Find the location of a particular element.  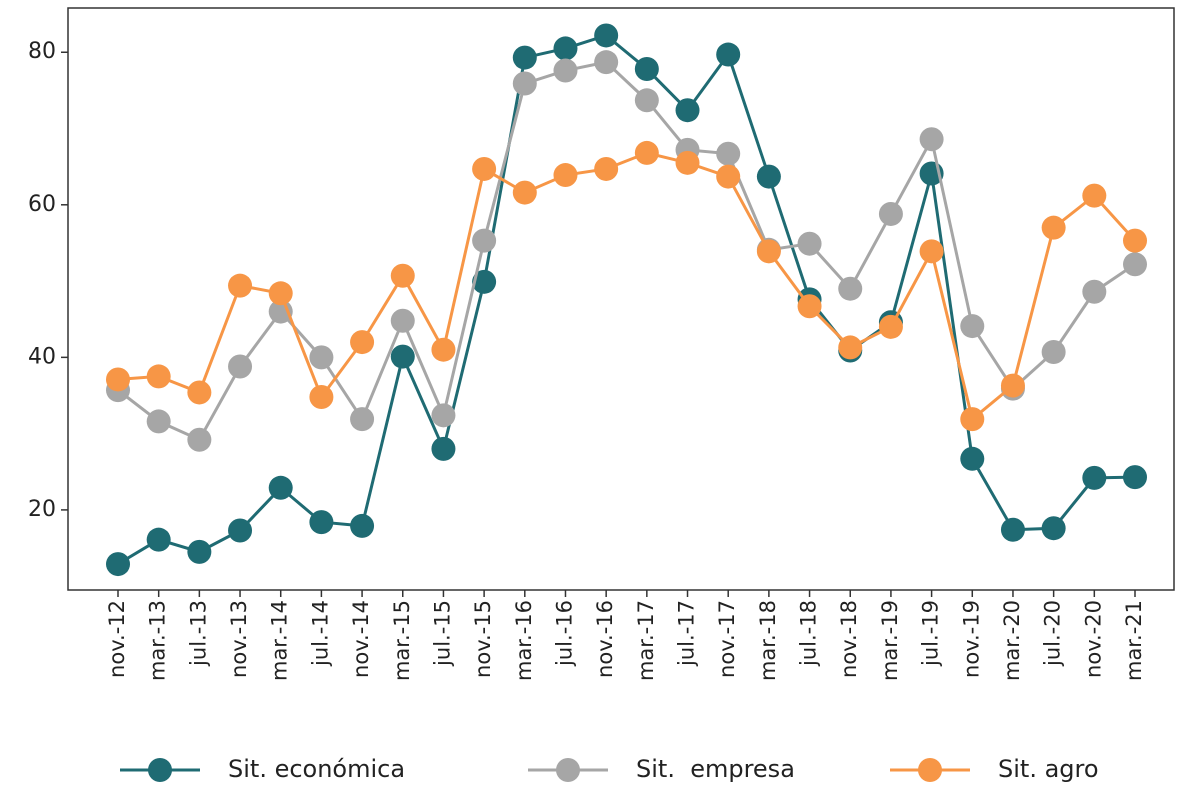

x-tick-label: nov.-17 is located at coordinates (727, 639).